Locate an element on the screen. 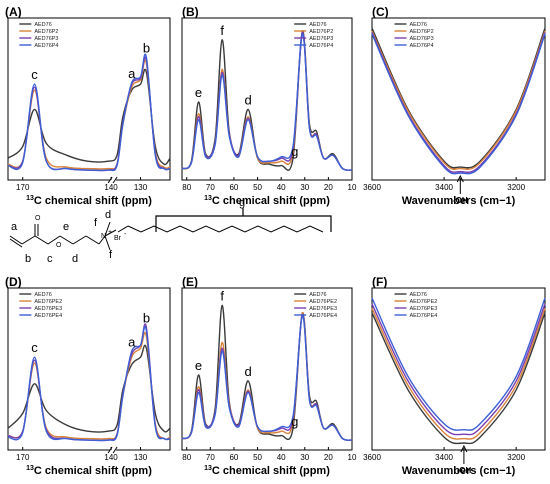 Image resolution: width=550 pixels, height=484 pixels. alkyl-chain-bonds is located at coordinates (225, 229).